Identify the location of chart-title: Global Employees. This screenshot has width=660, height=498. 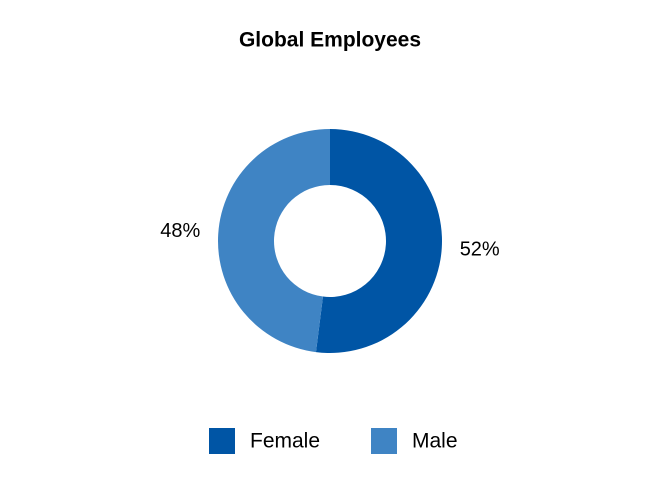
(330, 40).